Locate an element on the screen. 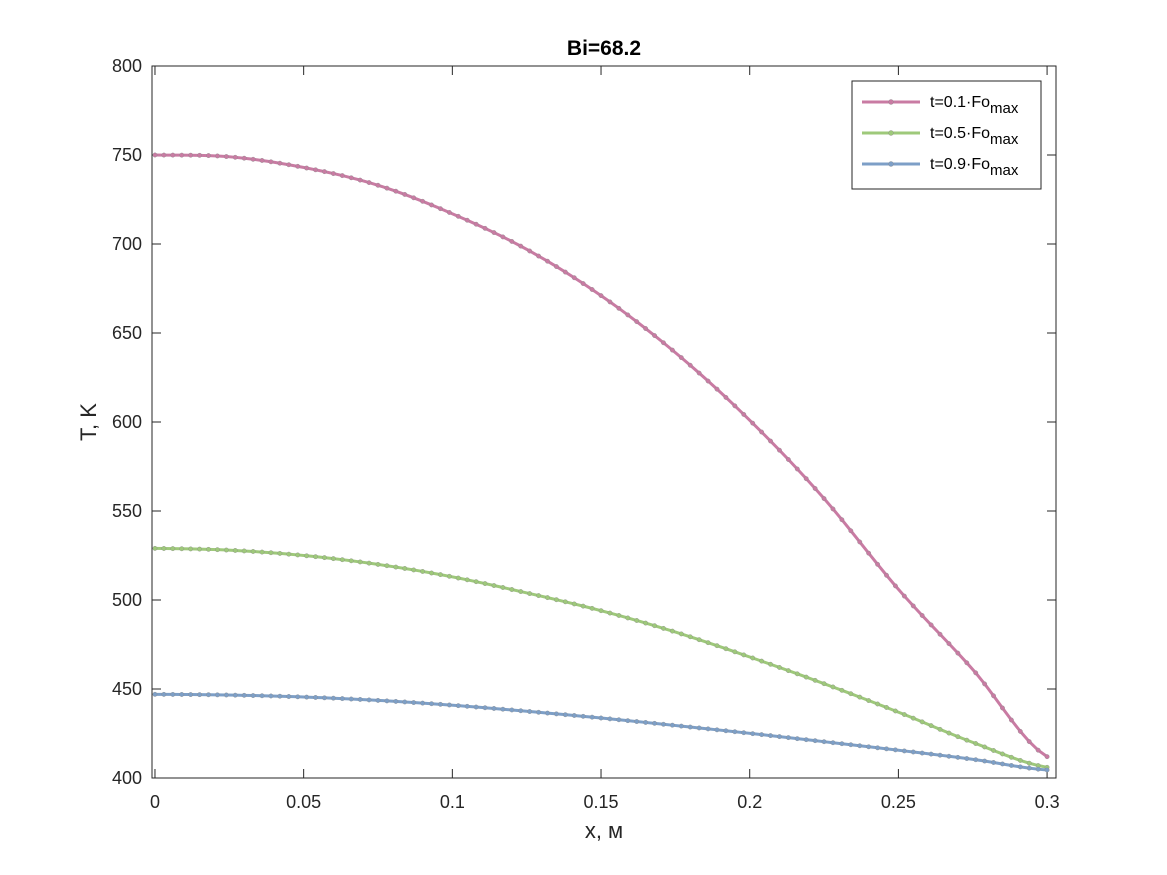 The height and width of the screenshot is (875, 1167). x-tick-label: 0 is located at coordinates (155, 802).